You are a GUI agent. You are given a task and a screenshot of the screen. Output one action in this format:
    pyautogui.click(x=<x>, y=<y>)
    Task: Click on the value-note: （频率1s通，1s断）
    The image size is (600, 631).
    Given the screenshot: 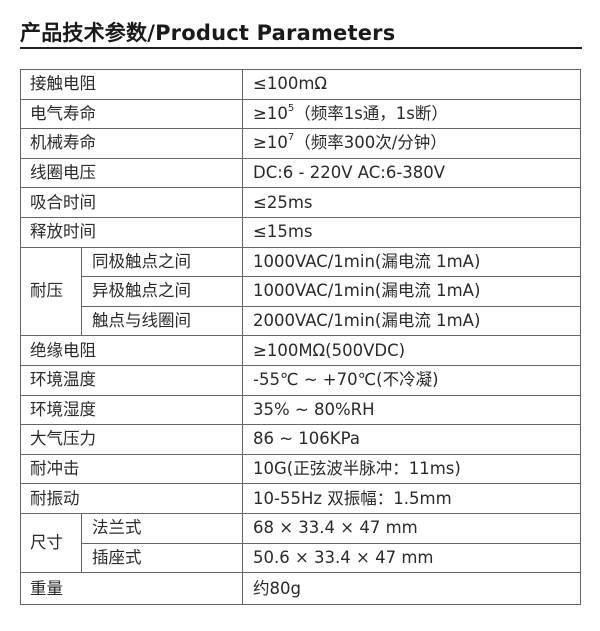 What is the action you would take?
    pyautogui.click(x=371, y=113)
    